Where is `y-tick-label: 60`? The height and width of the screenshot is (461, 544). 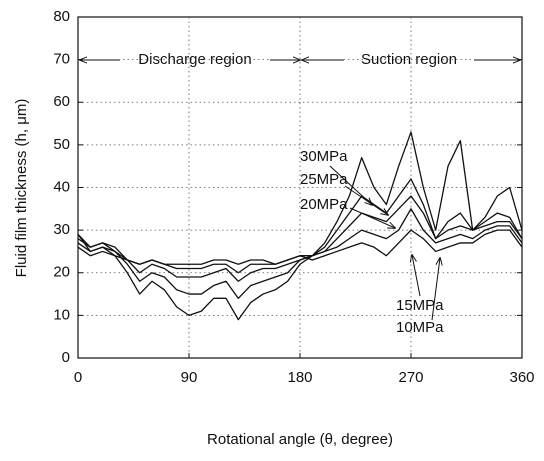 y-tick-label: 60 is located at coordinates (61, 101).